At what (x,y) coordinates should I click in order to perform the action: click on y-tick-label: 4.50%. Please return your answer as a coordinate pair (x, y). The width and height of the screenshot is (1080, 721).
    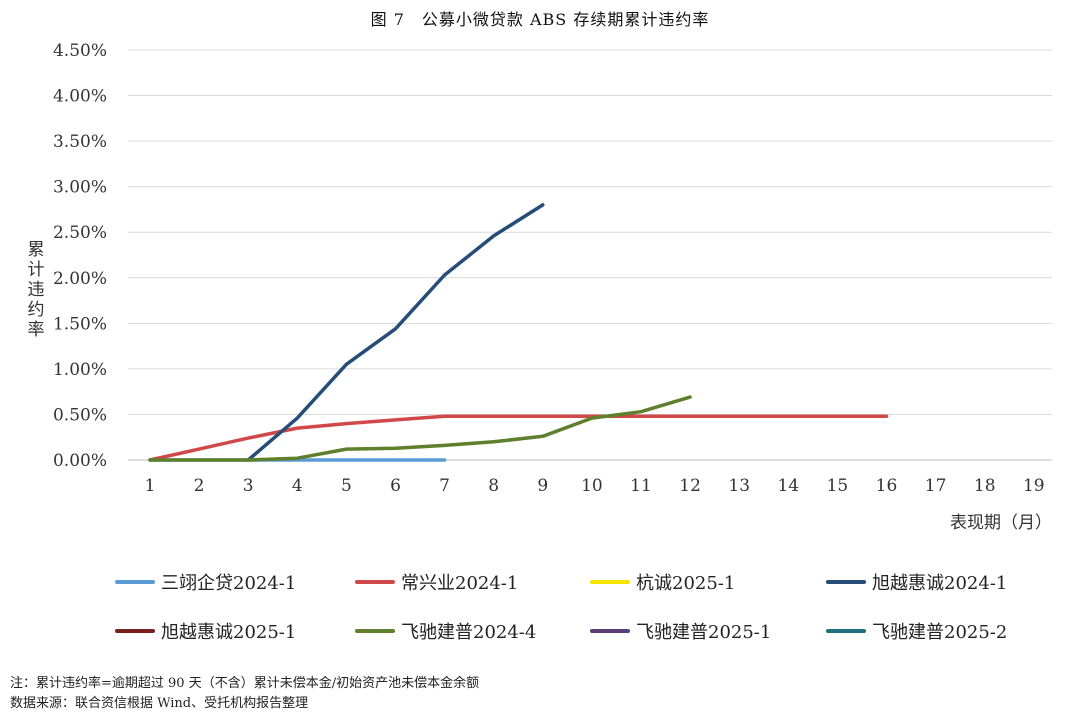
    Looking at the image, I should click on (80, 51).